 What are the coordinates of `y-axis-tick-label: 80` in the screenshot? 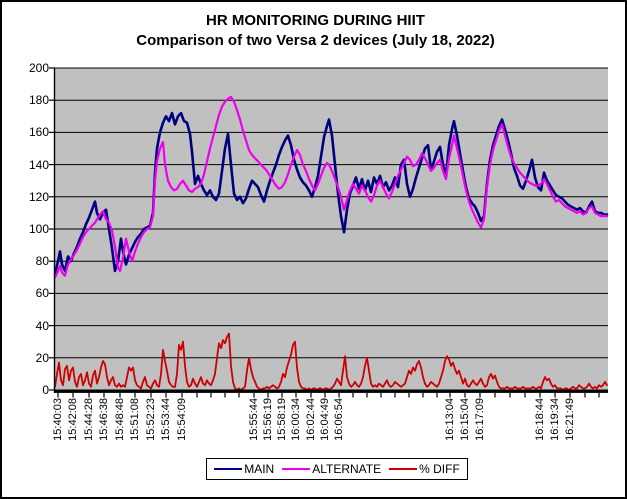 It's located at (42, 261).